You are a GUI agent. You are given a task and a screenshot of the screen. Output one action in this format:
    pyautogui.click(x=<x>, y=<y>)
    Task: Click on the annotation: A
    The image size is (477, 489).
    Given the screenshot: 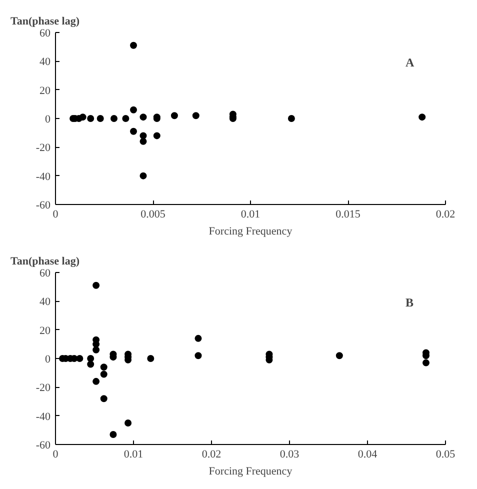 What is the action you would take?
    pyautogui.click(x=410, y=63)
    